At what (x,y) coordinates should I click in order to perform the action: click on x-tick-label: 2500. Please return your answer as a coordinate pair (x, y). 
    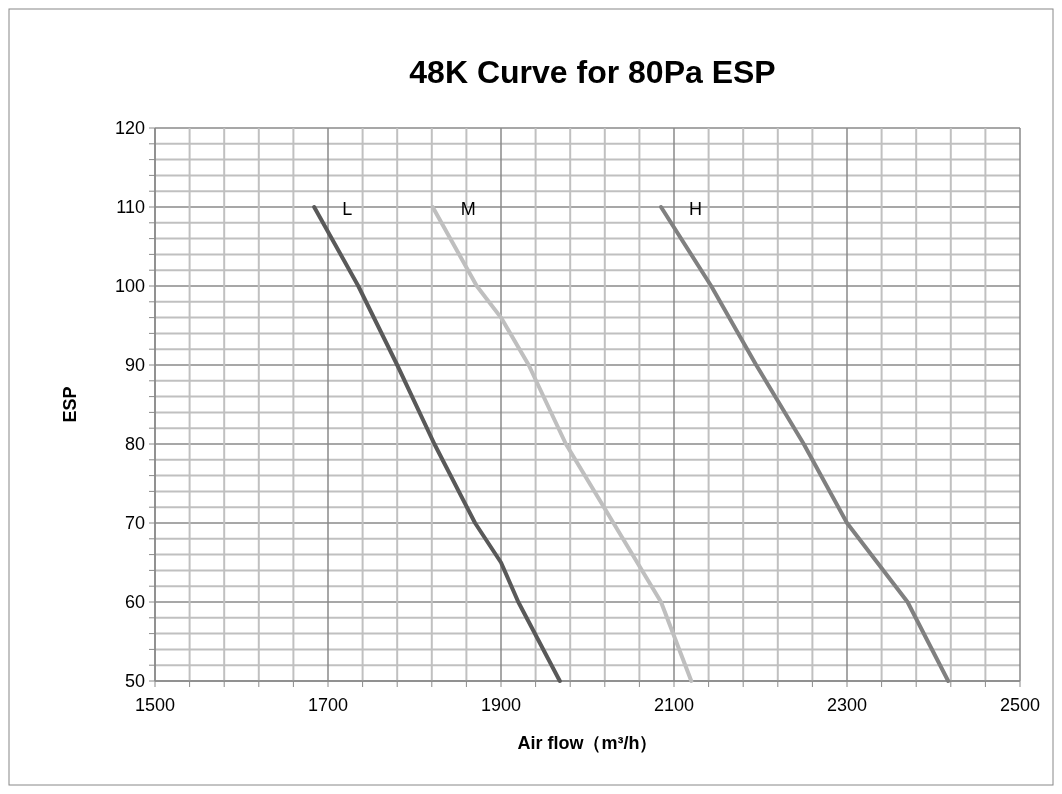
    Looking at the image, I should click on (1020, 705).